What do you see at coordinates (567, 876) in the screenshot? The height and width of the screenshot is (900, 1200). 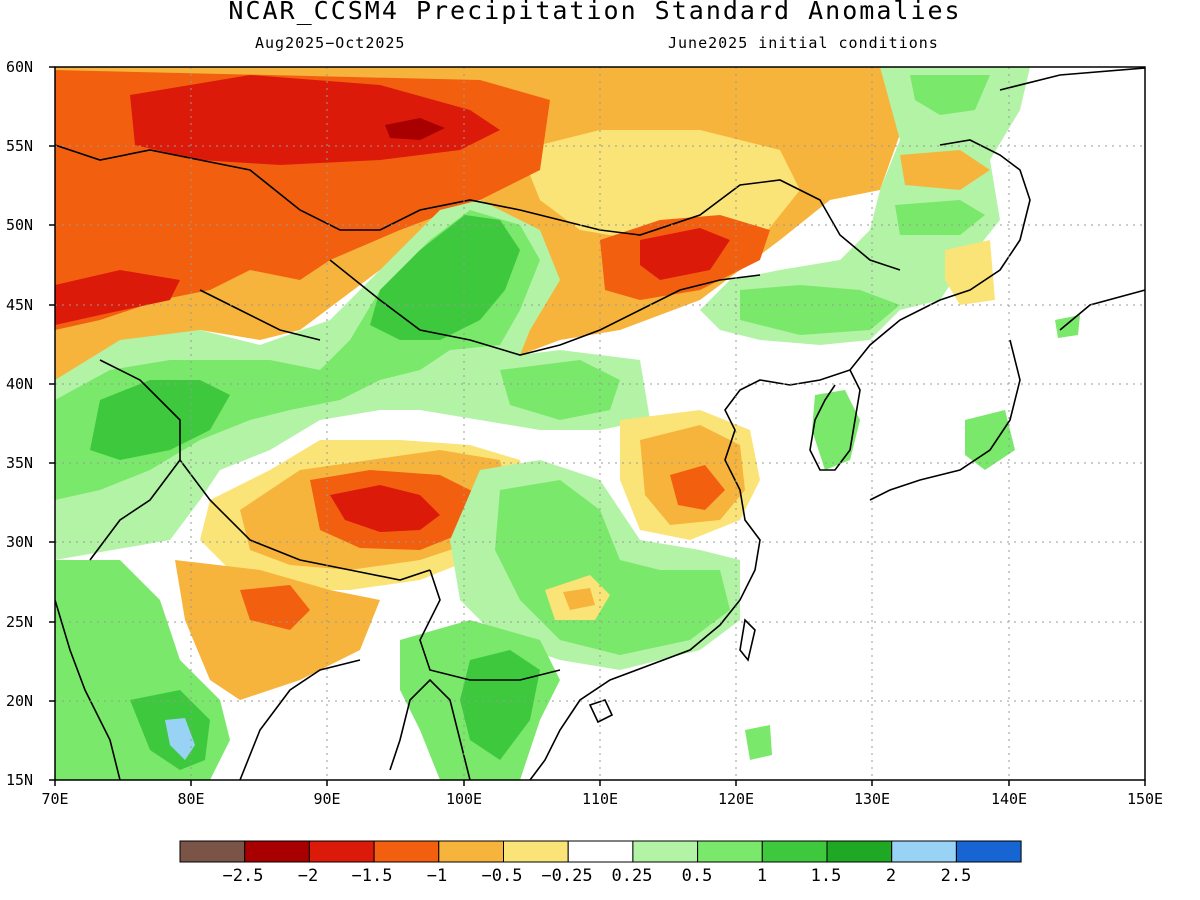 I see `colorbar-label: −0.25` at bounding box center [567, 876].